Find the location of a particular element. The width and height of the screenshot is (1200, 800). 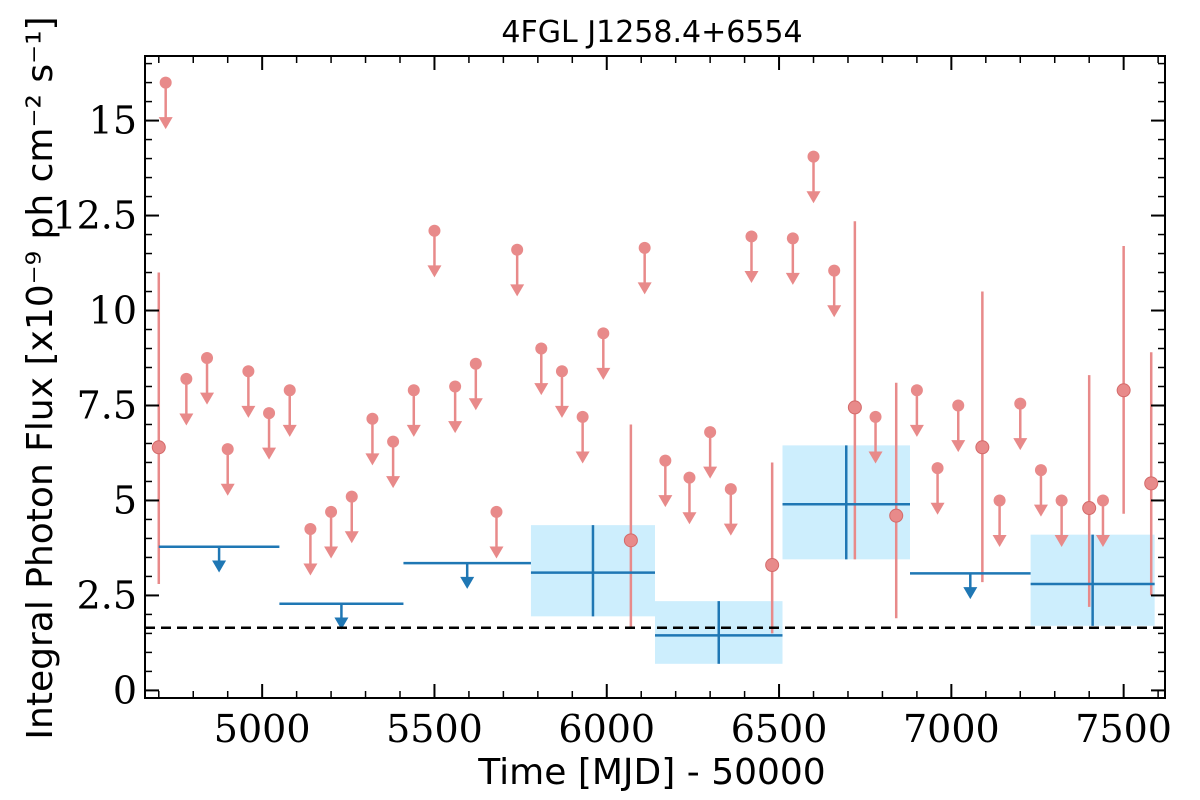

y-tick-label: 15 is located at coordinates (113, 121).